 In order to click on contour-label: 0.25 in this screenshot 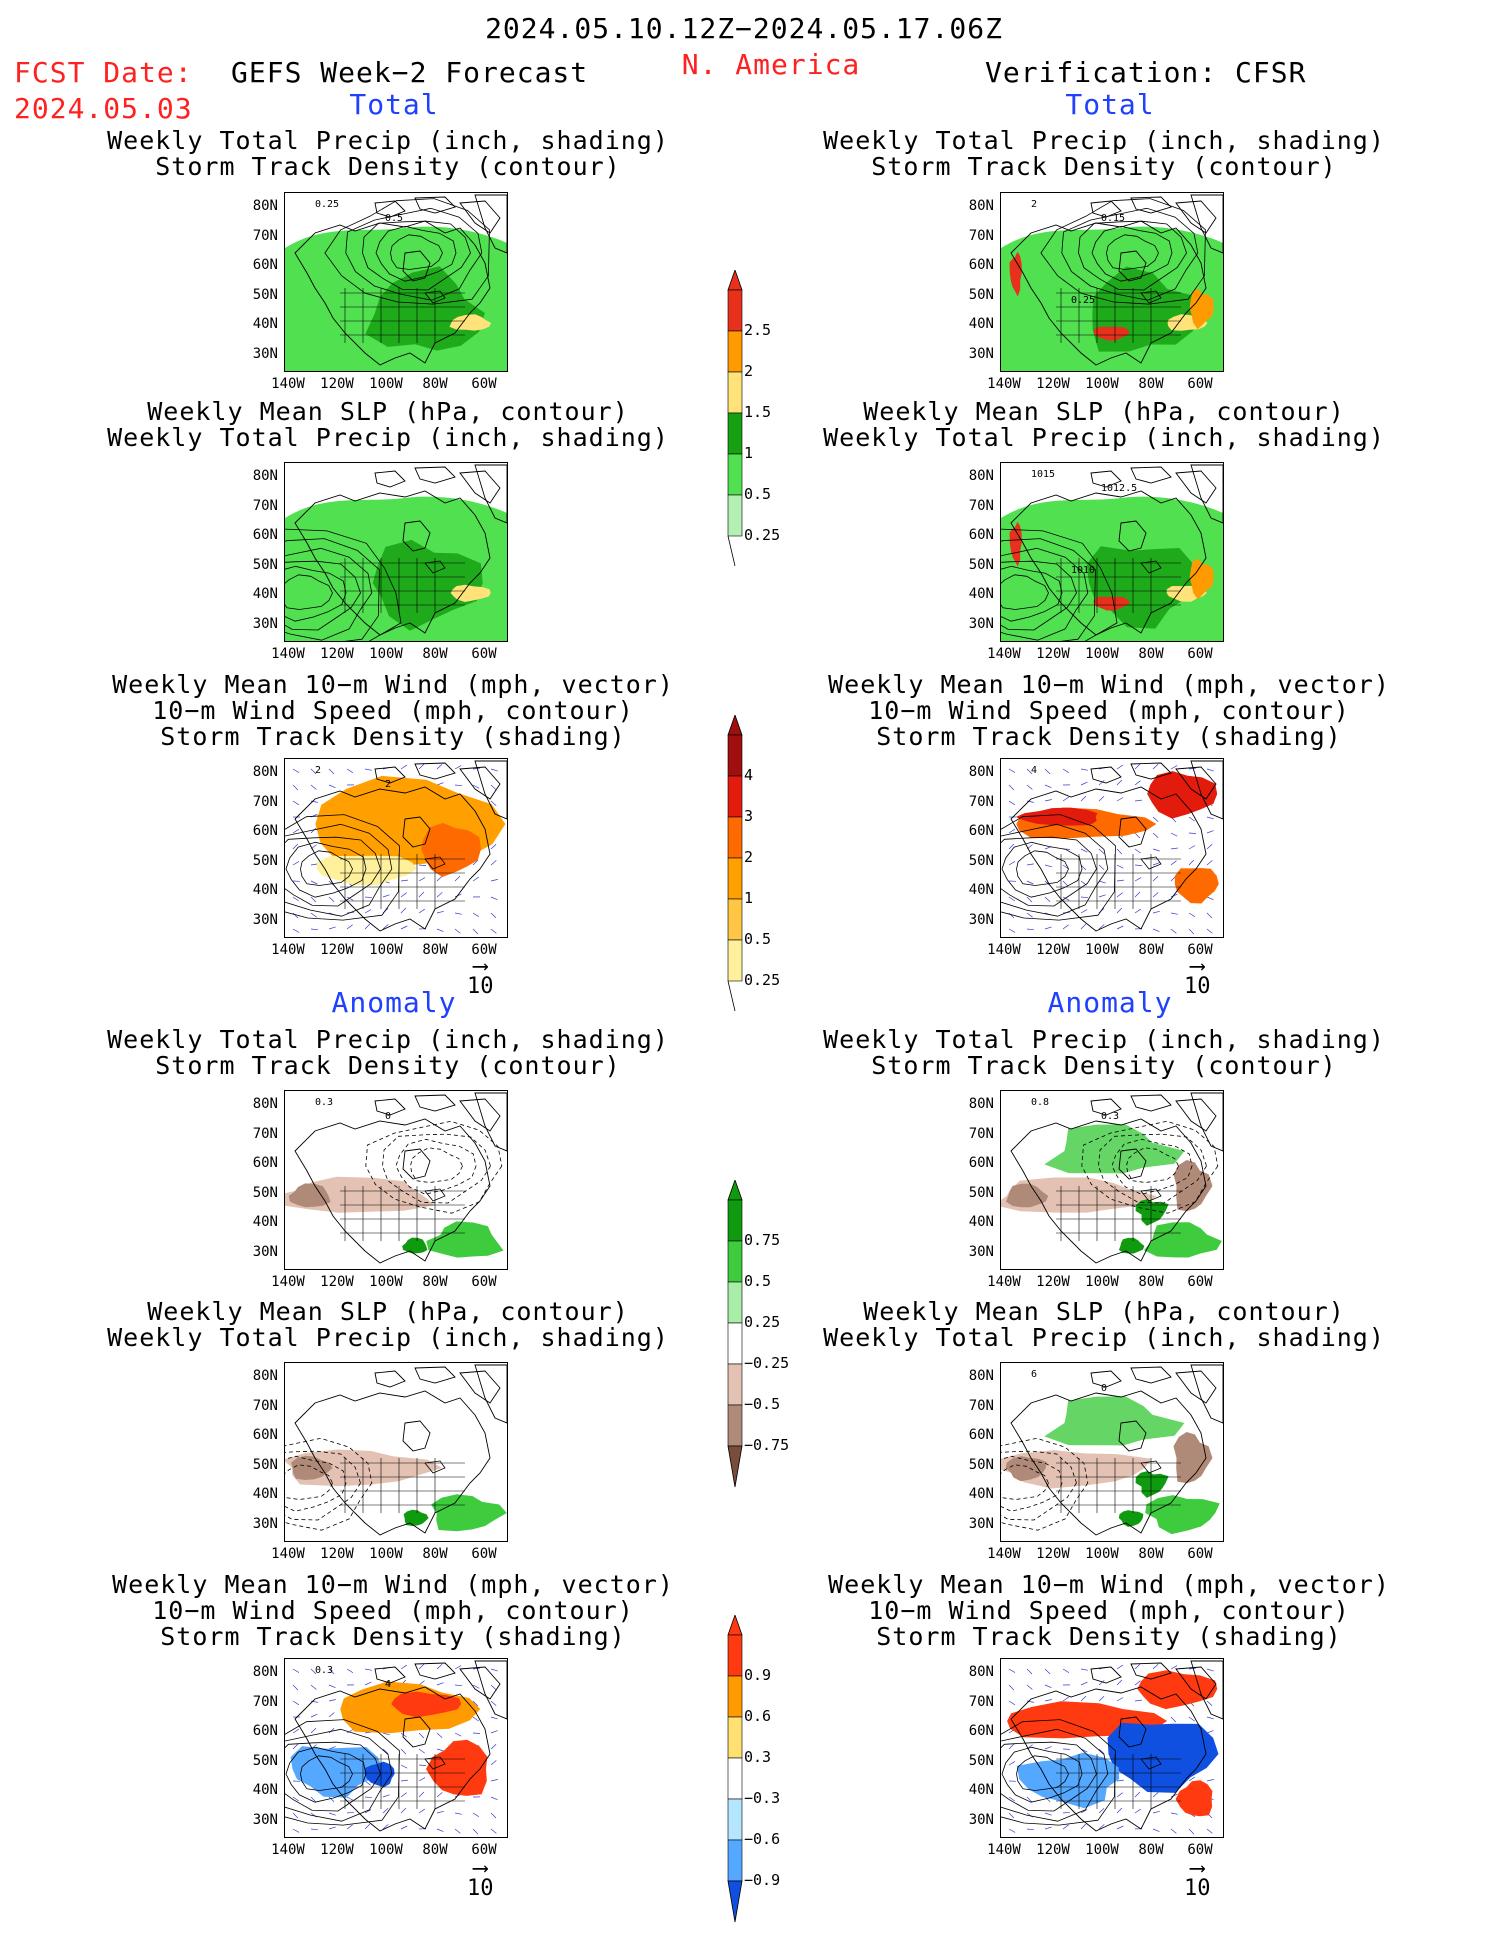, I will do `click(1083, 300)`.